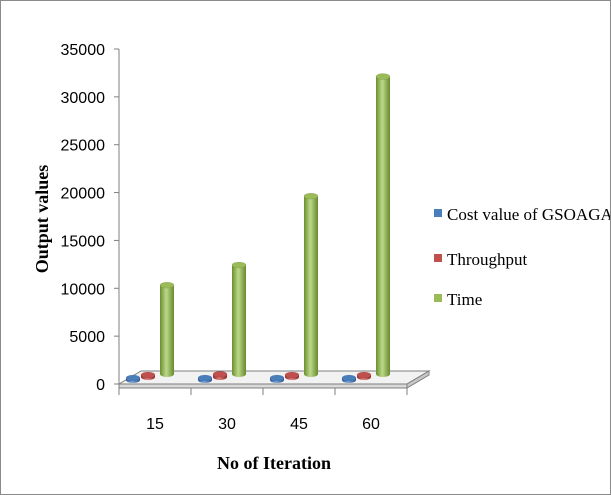 The width and height of the screenshot is (611, 495). Describe the element at coordinates (487, 259) in the screenshot. I see `legend-label: Throughput` at that location.